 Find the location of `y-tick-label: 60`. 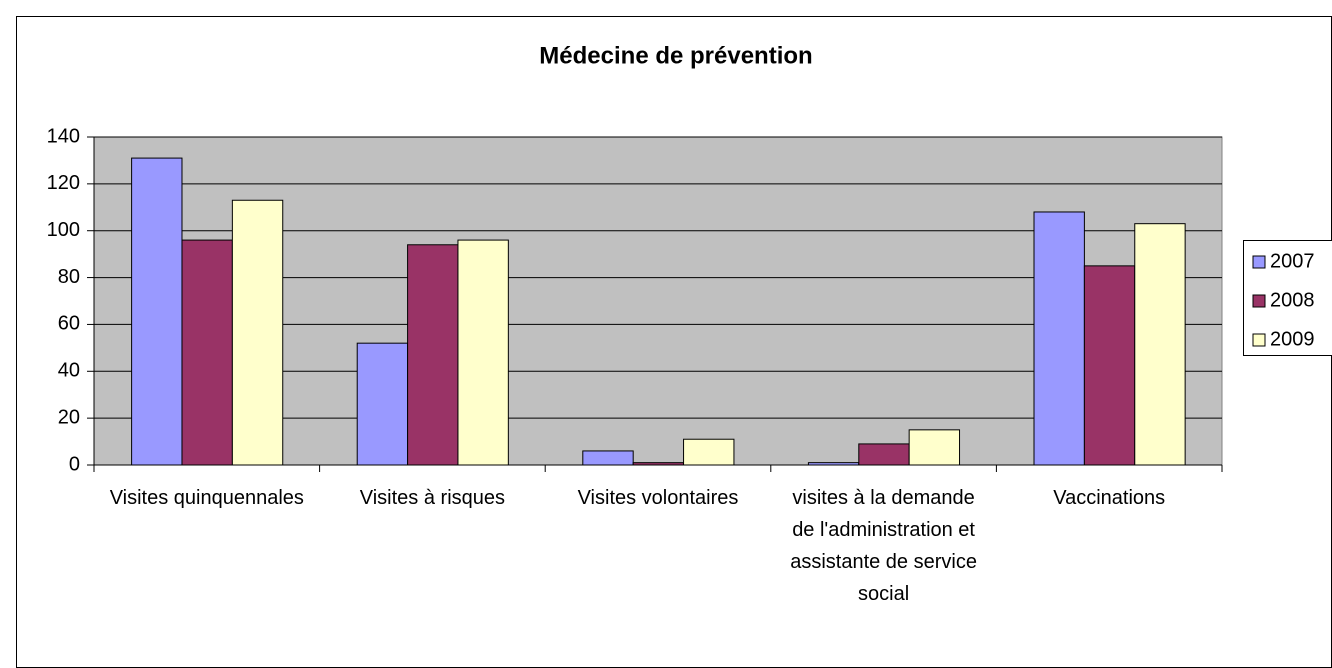

y-tick-label: 60 is located at coordinates (69, 324).